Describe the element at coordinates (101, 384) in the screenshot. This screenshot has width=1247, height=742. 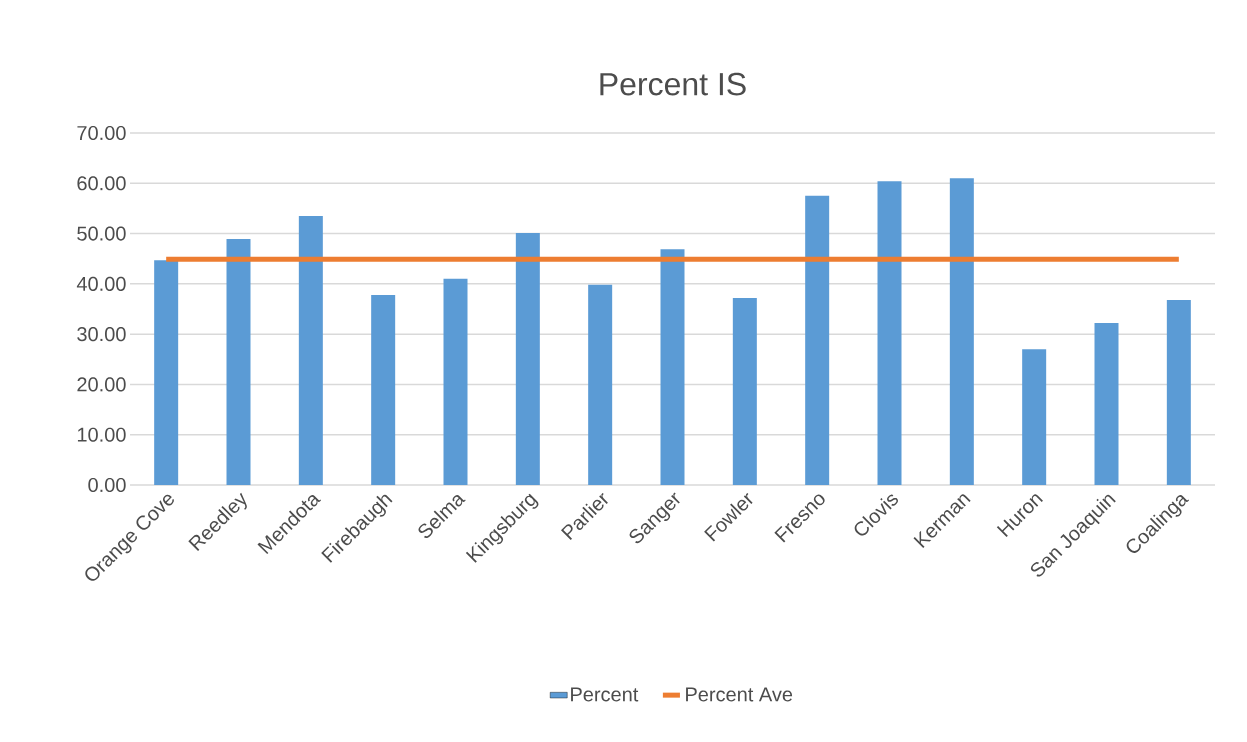
I see `y-tick-label: 20.00` at that location.